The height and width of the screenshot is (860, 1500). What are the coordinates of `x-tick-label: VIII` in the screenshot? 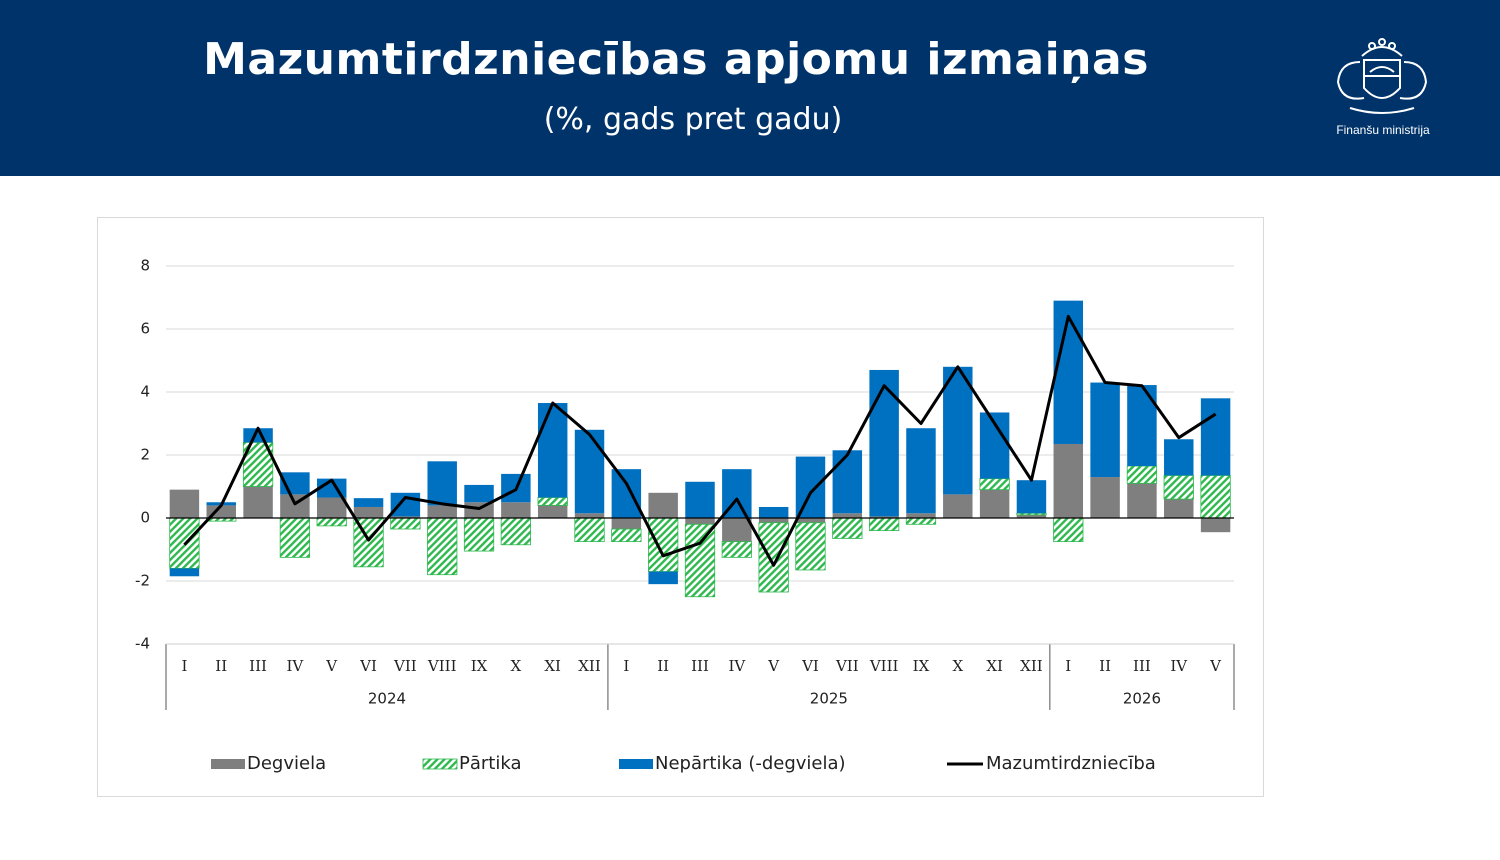 It's located at (884, 666).